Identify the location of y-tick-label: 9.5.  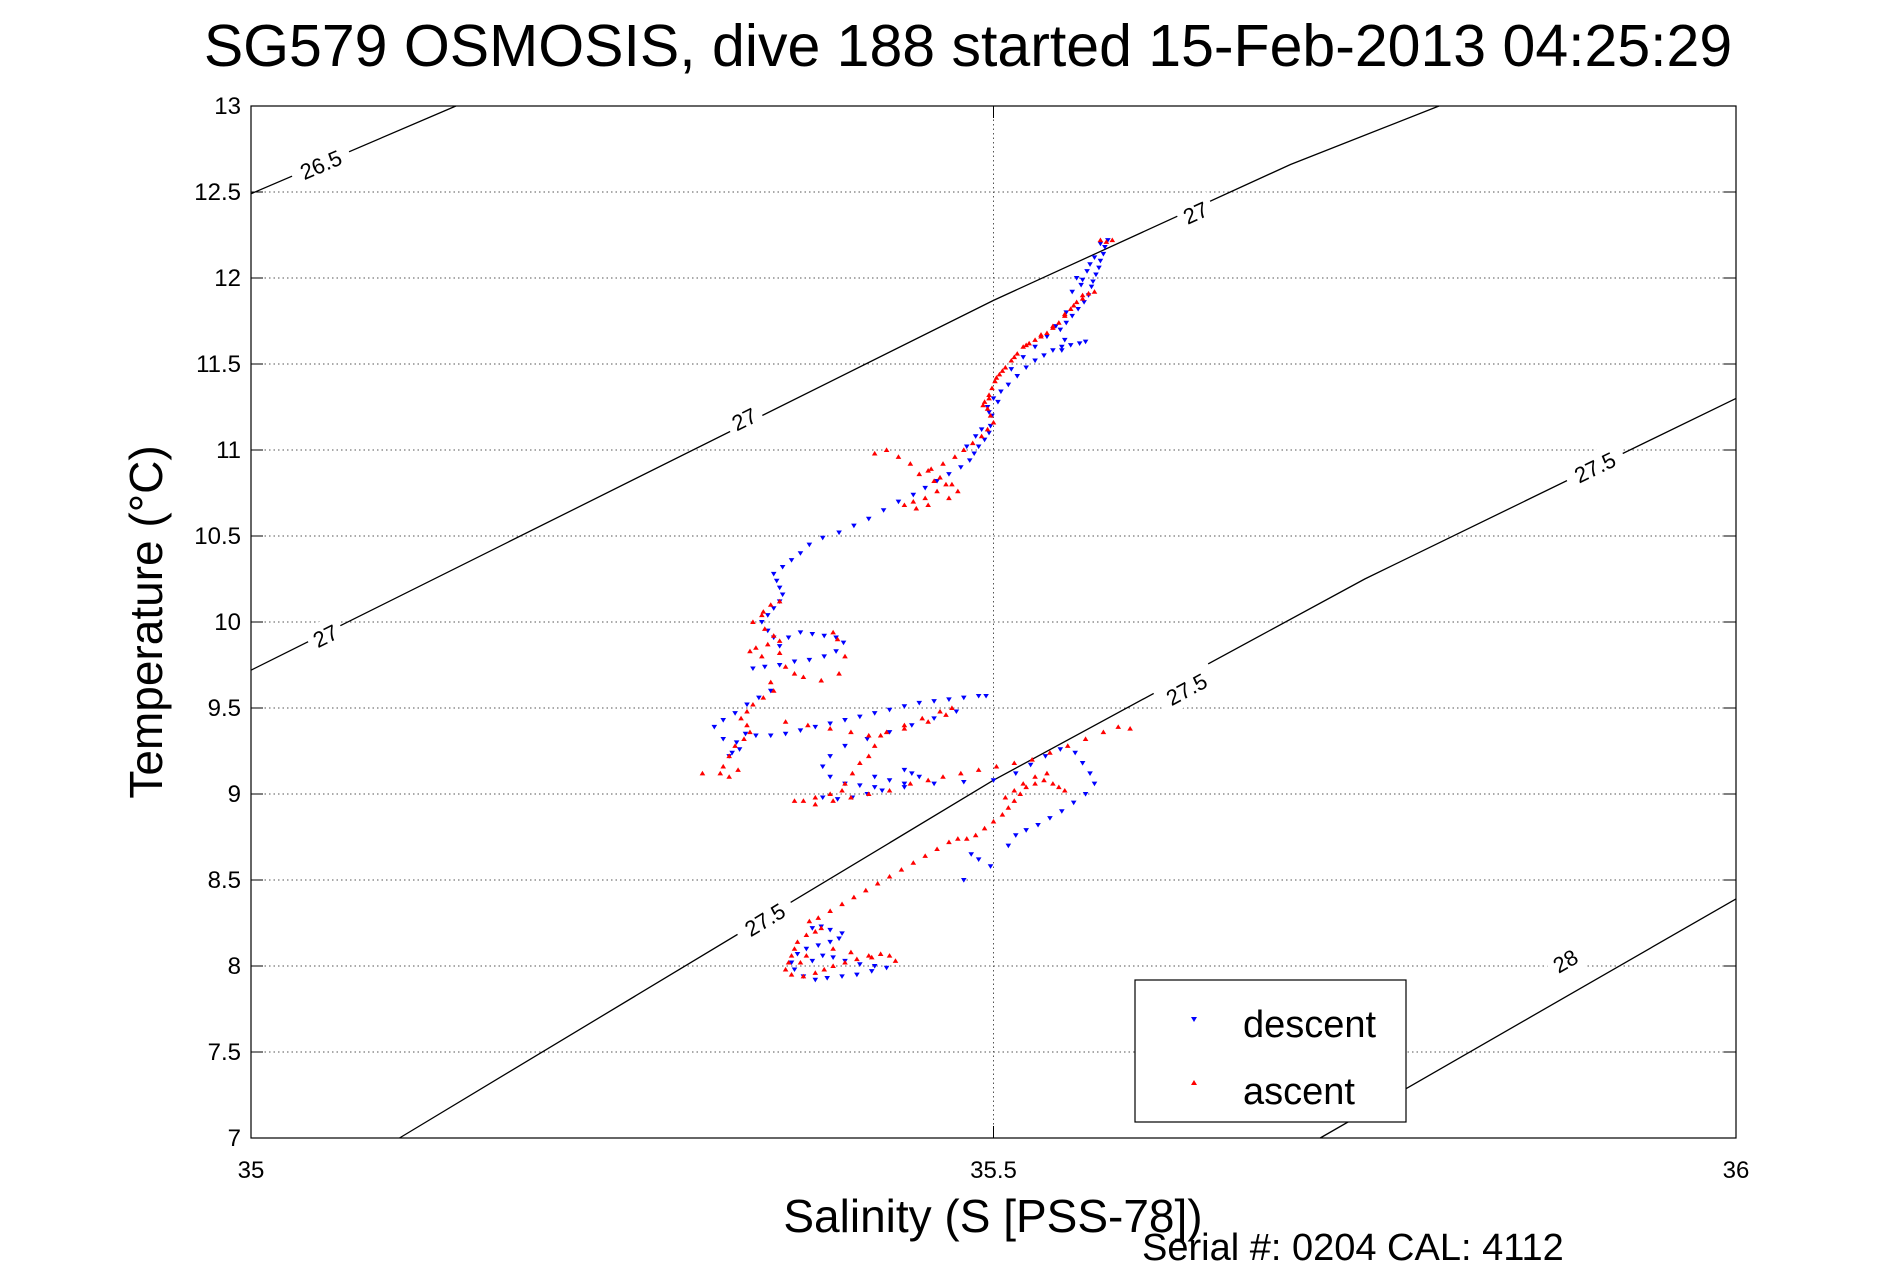
(224, 708).